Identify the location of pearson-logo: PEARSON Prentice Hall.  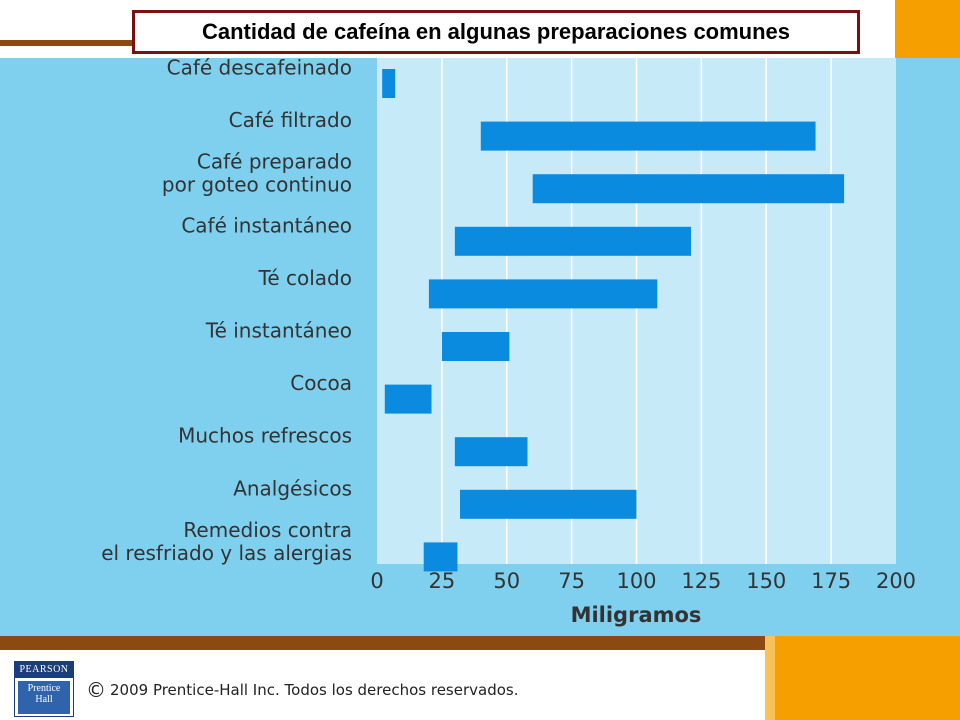
(44, 689).